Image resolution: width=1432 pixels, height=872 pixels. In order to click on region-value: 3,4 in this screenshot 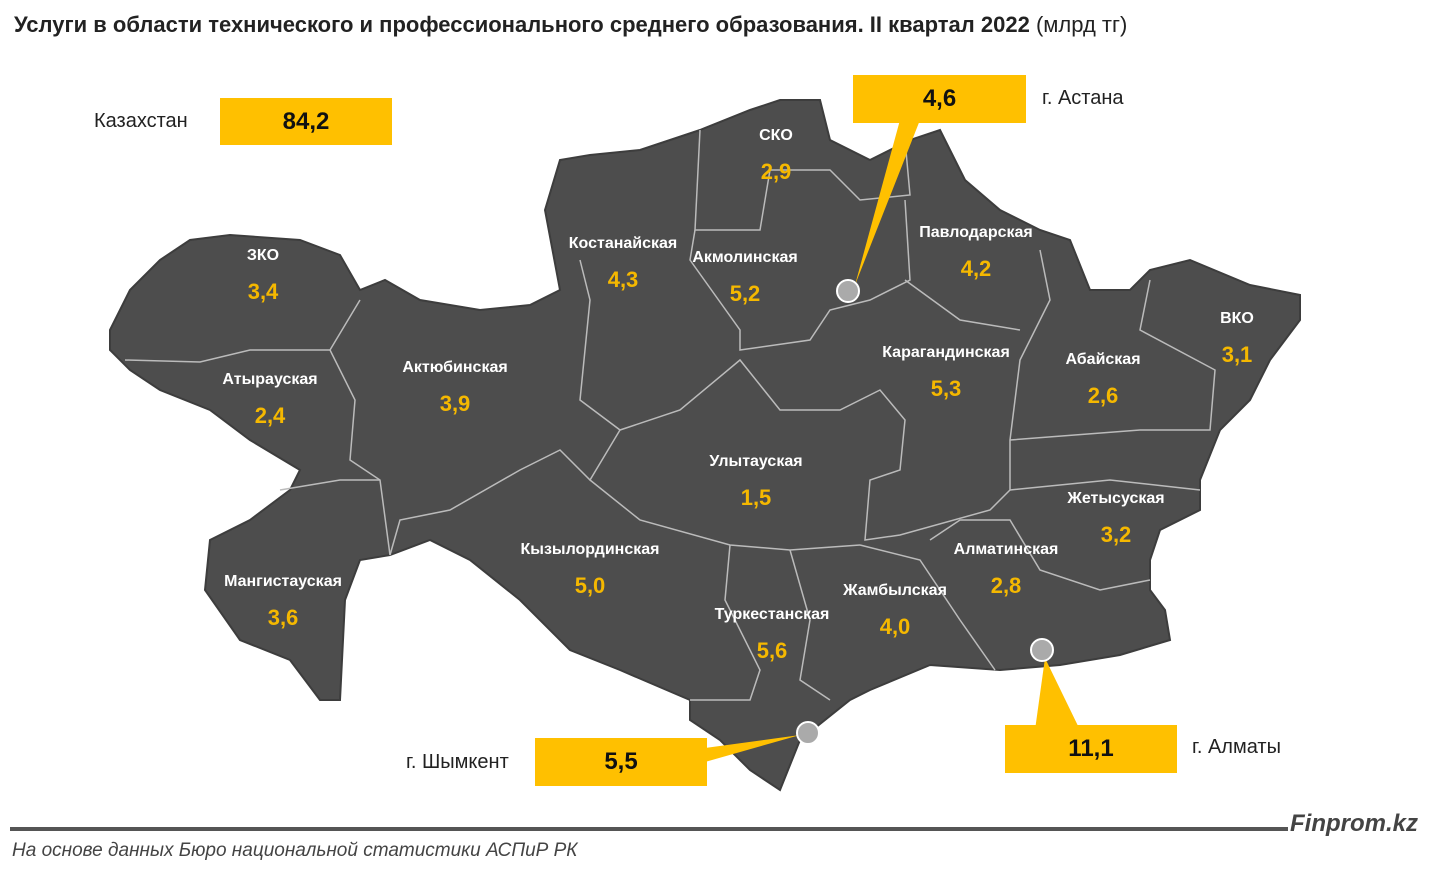, I will do `click(263, 291)`.